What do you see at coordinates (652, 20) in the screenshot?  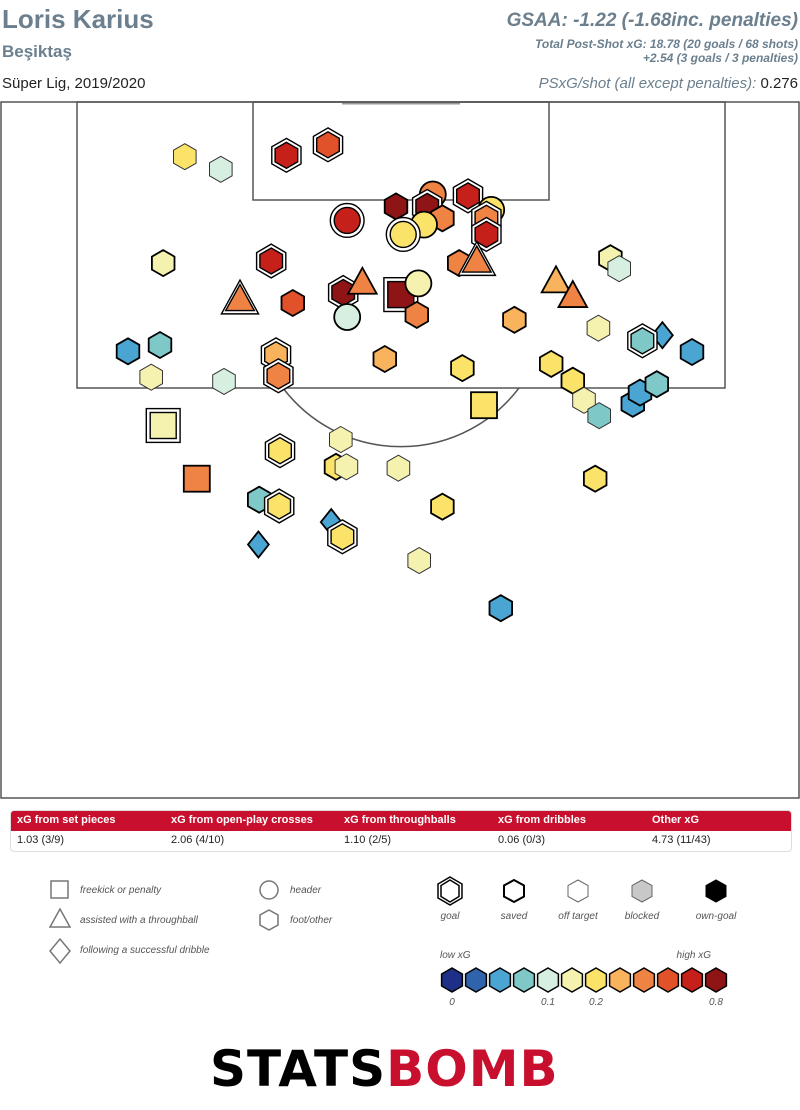 I see `gsaa-stat: GSAA: -1.22 (-1.68inc. penalties)` at bounding box center [652, 20].